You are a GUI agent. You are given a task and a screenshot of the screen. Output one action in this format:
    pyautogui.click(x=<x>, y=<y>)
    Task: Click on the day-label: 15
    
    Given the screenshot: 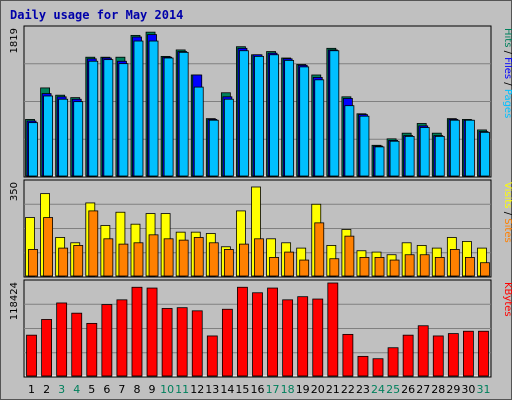 What is the action you would take?
    pyautogui.click(x=242, y=389)
    